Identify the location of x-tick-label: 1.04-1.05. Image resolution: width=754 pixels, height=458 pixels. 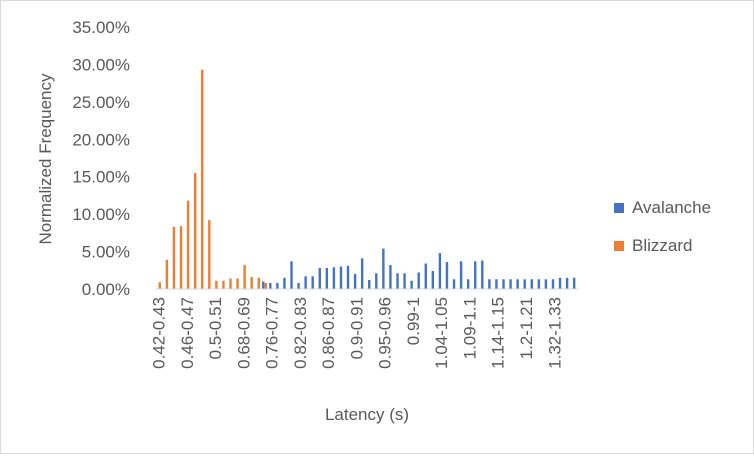
(441, 333).